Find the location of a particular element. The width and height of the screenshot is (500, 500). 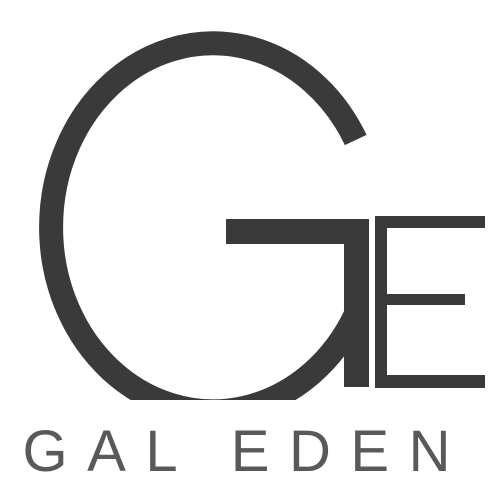

letter-e is located at coordinates (430, 302).